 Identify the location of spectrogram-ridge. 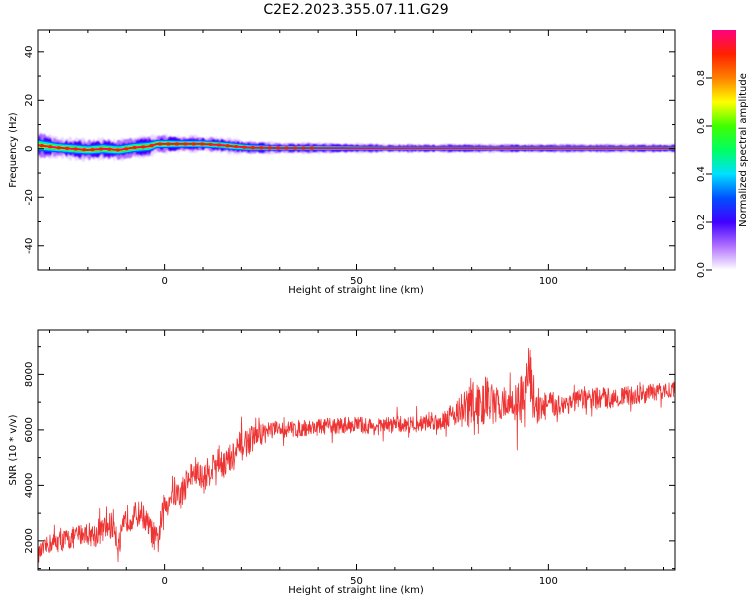
(356, 146).